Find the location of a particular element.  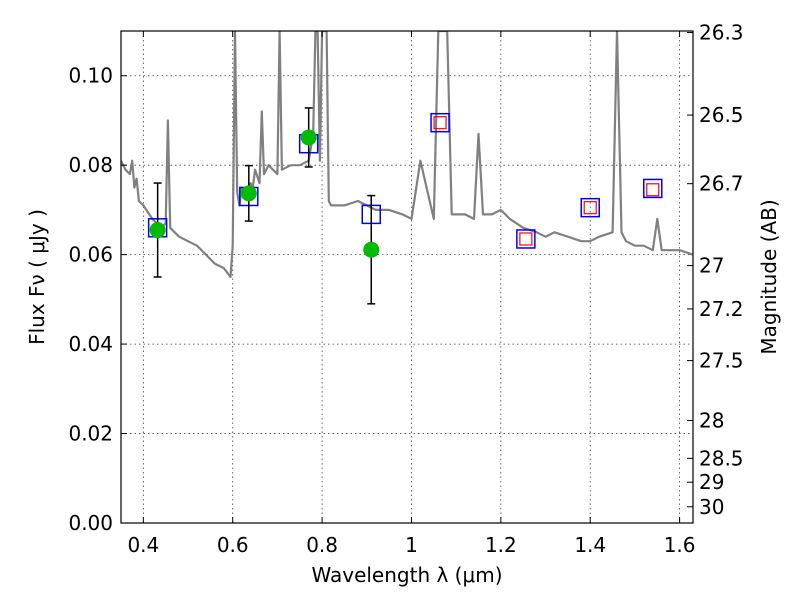

y2-tick-label: 28.5 is located at coordinates (721, 458).